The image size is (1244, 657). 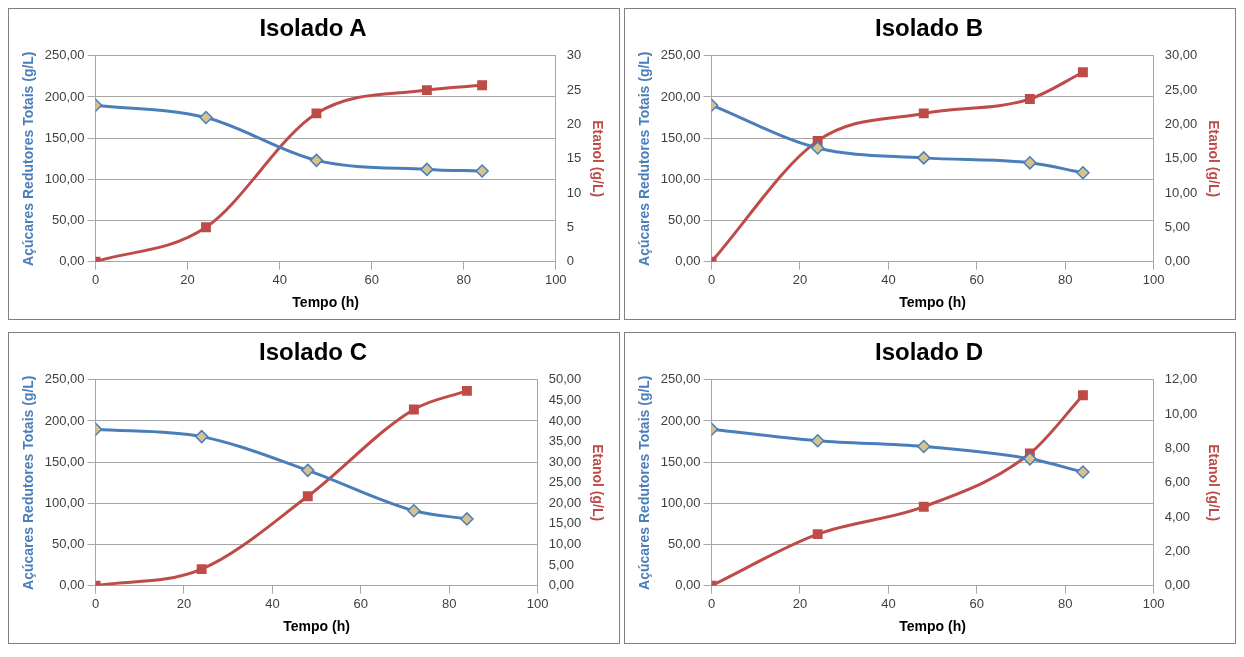 What do you see at coordinates (570, 261) in the screenshot?
I see `y2-tick-label: 0` at bounding box center [570, 261].